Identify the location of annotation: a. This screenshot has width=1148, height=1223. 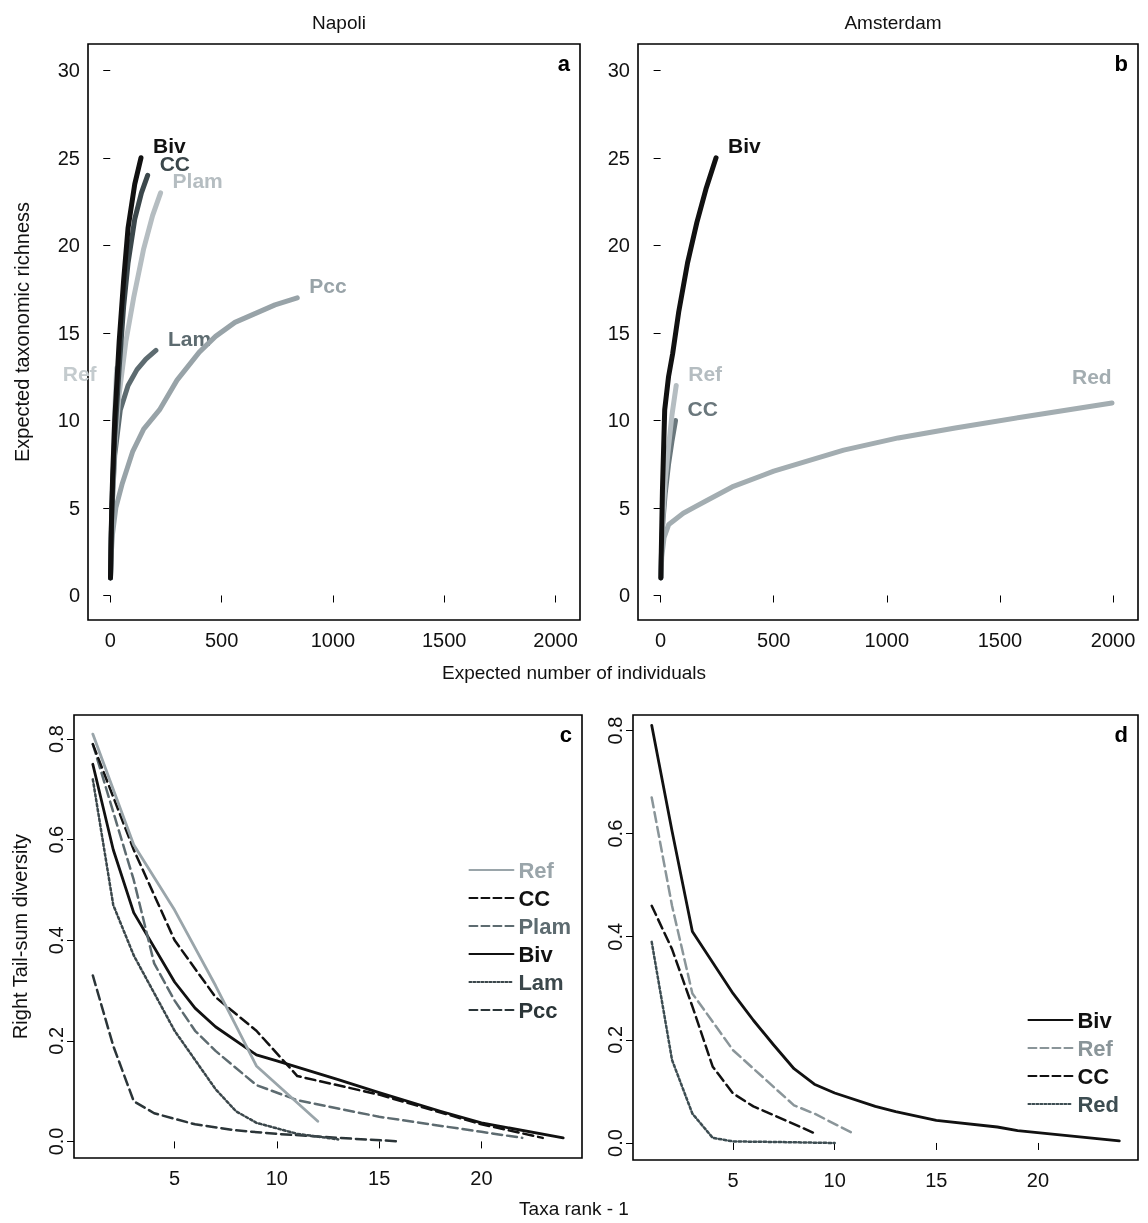
(564, 63).